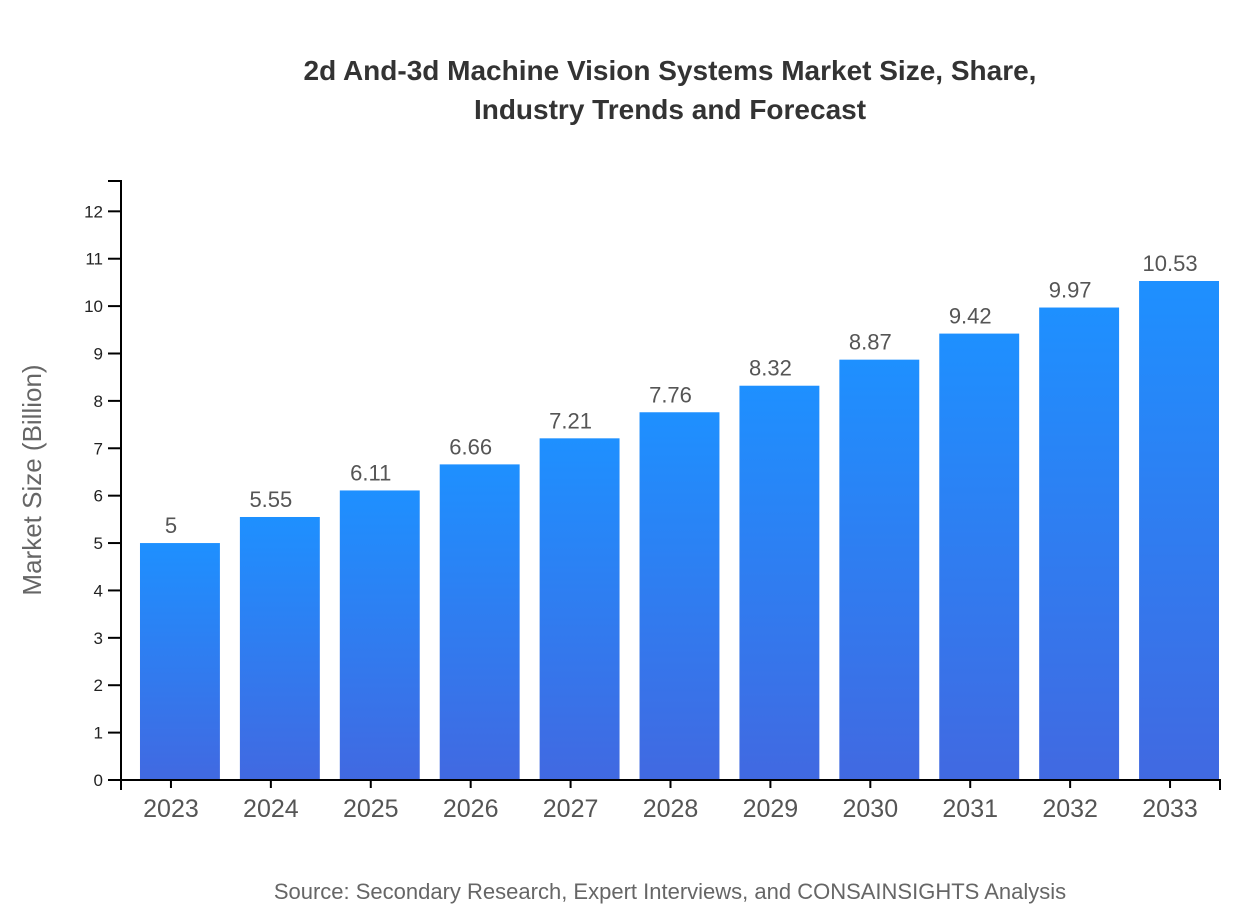 This screenshot has height=920, width=1260. Describe the element at coordinates (171, 525) in the screenshot. I see `data-label-2023: 5` at that location.